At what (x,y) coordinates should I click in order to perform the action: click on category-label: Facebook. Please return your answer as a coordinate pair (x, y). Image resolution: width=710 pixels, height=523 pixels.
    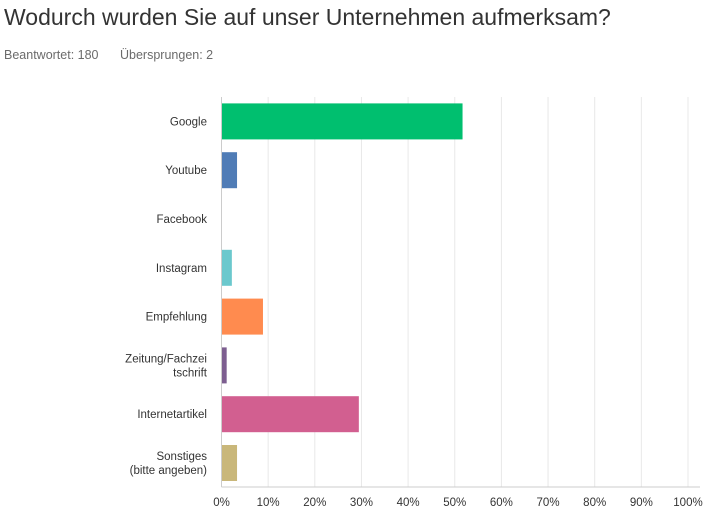
    Looking at the image, I should click on (181, 220).